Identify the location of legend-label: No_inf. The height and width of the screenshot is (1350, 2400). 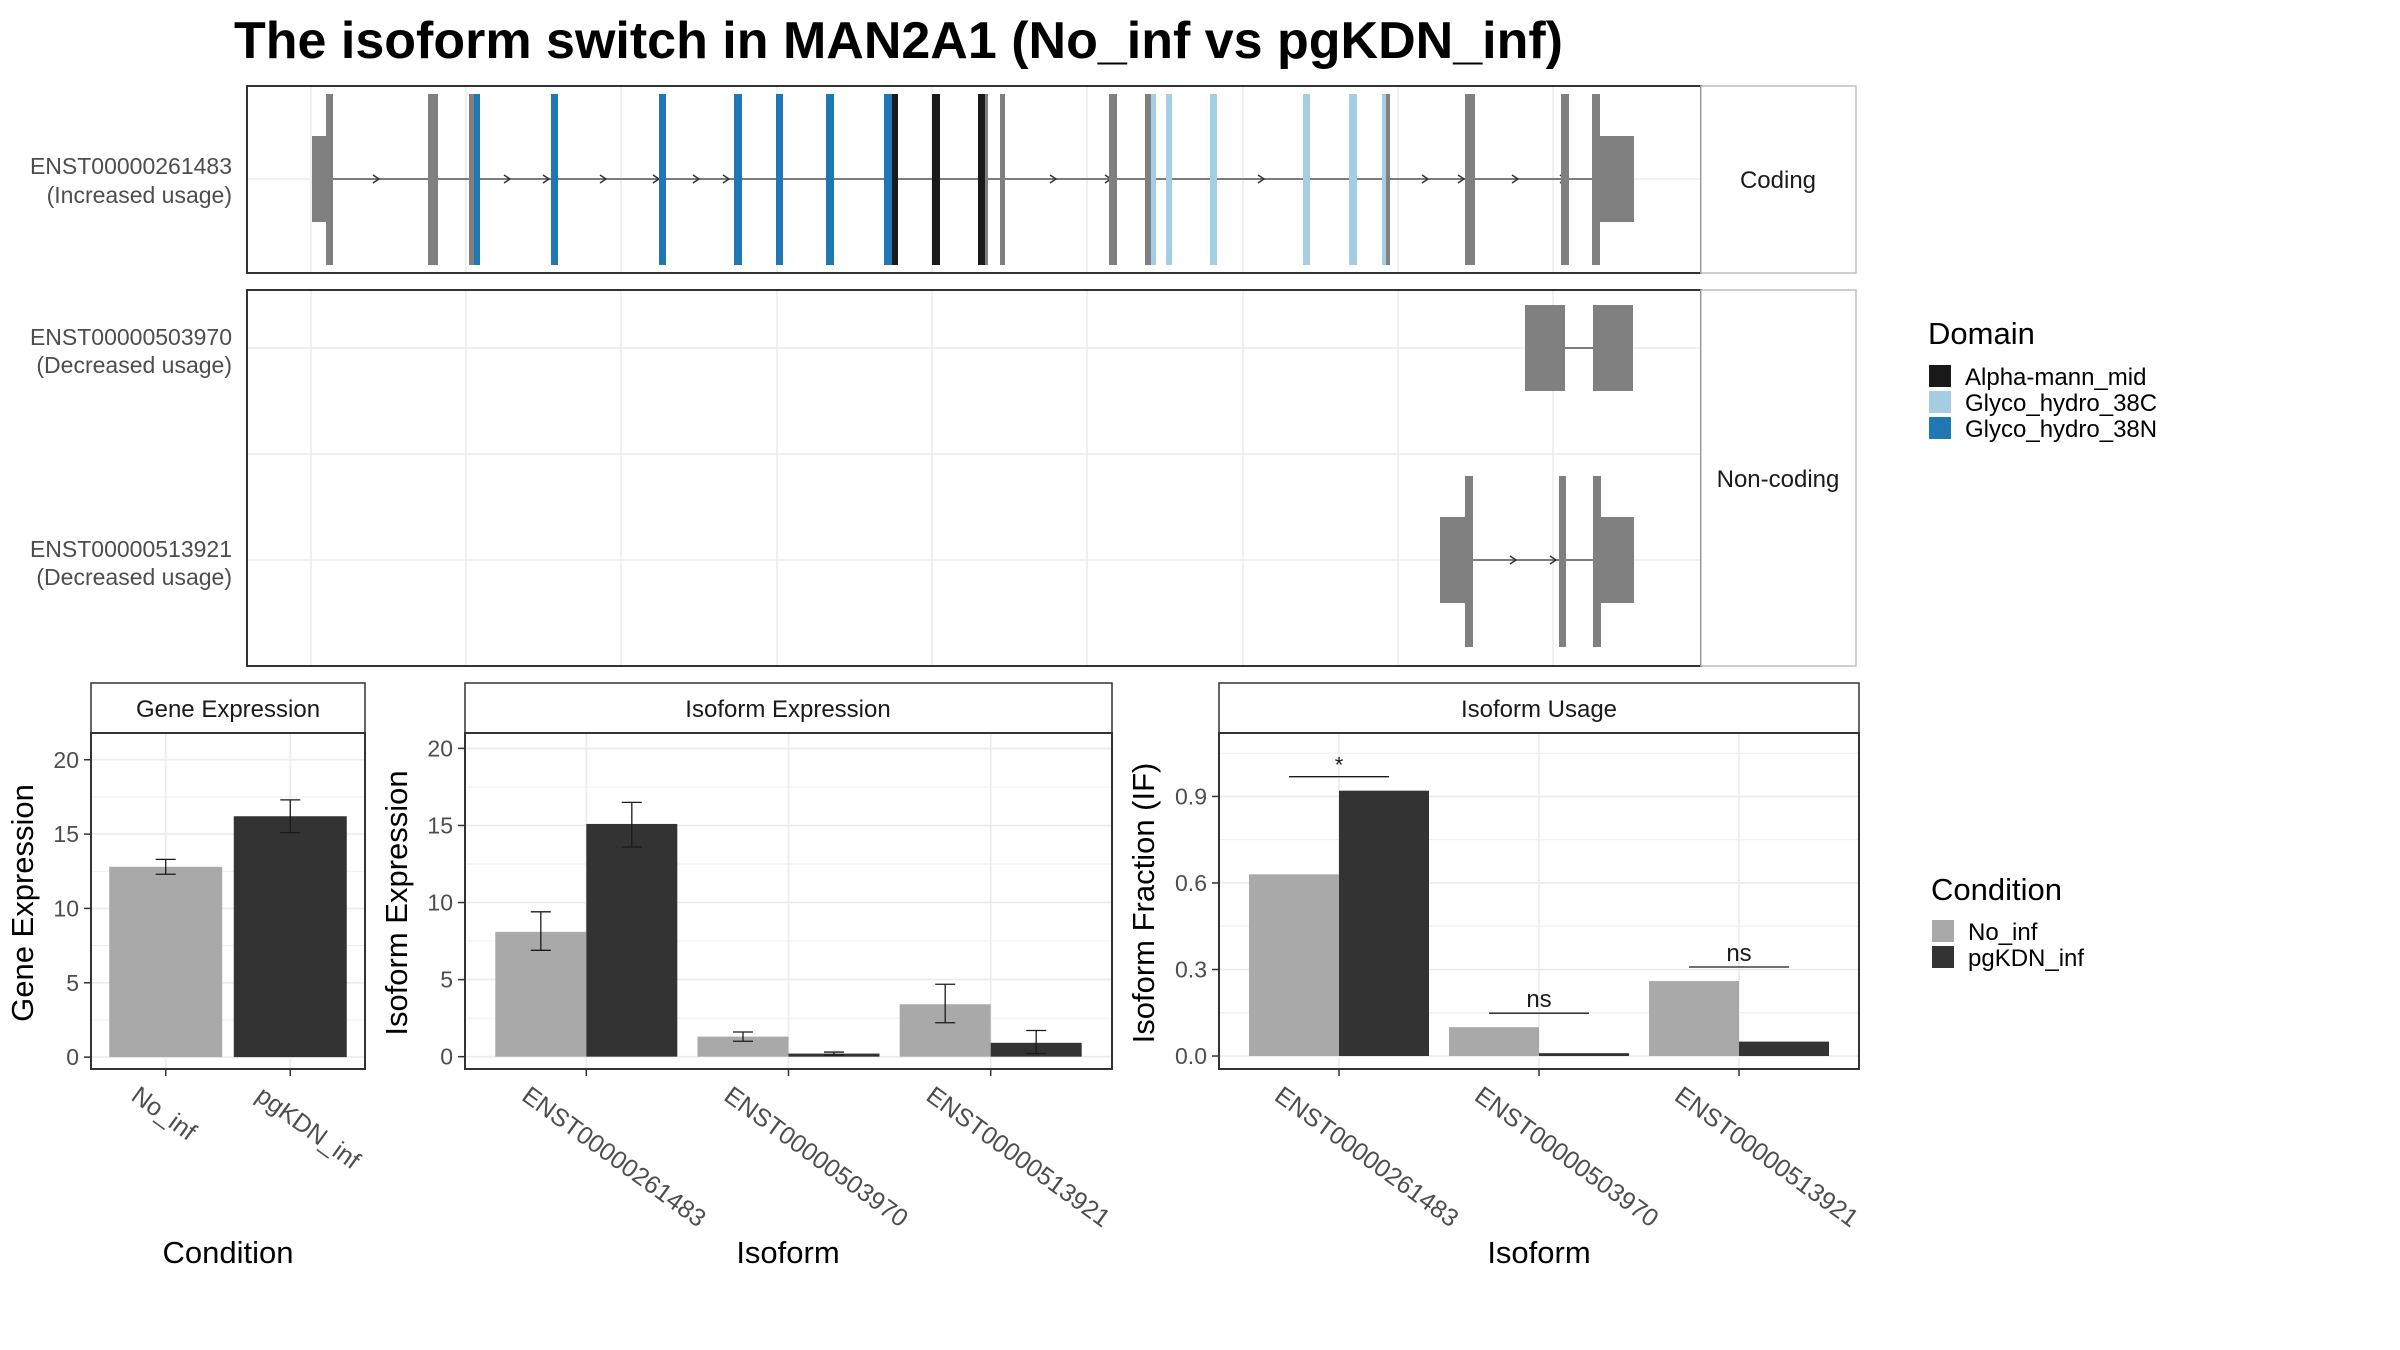
(2003, 932).